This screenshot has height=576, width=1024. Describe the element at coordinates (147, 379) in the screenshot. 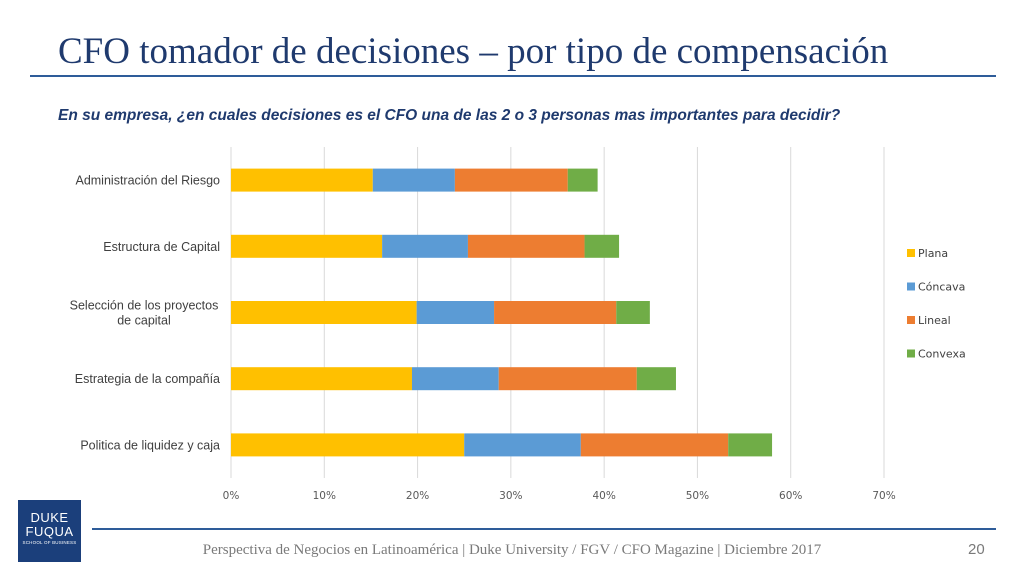

I see `category-label-4: Estrategia de la compañía` at that location.